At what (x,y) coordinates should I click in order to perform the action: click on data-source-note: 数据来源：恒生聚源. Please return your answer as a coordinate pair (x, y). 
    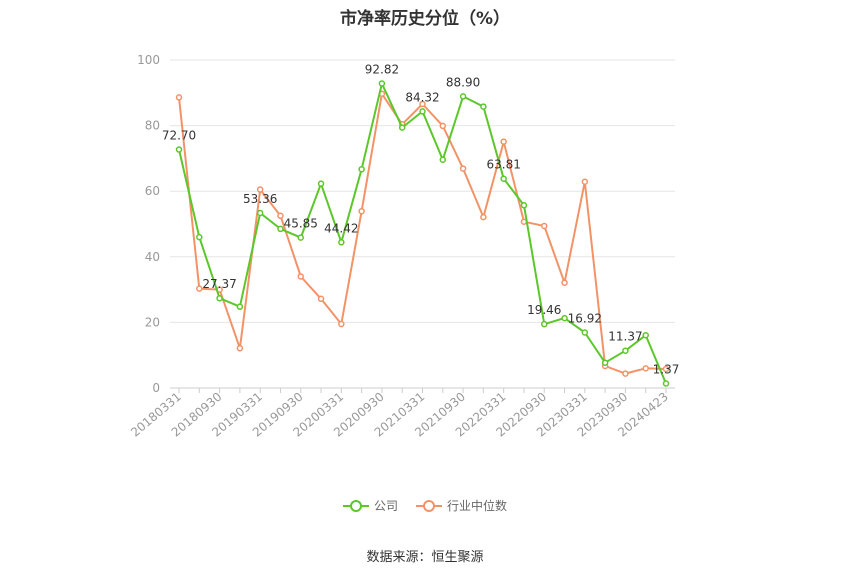
    Looking at the image, I should click on (425, 557).